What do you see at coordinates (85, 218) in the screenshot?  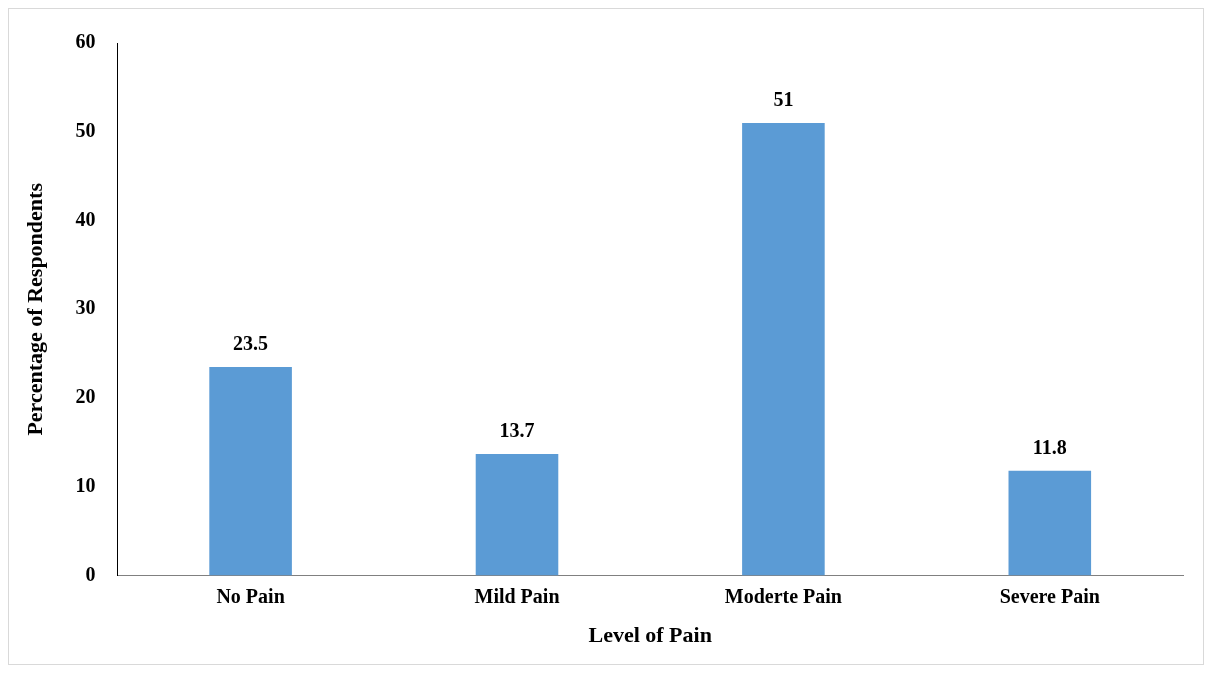 I see `y-tick-label: 40` at bounding box center [85, 218].